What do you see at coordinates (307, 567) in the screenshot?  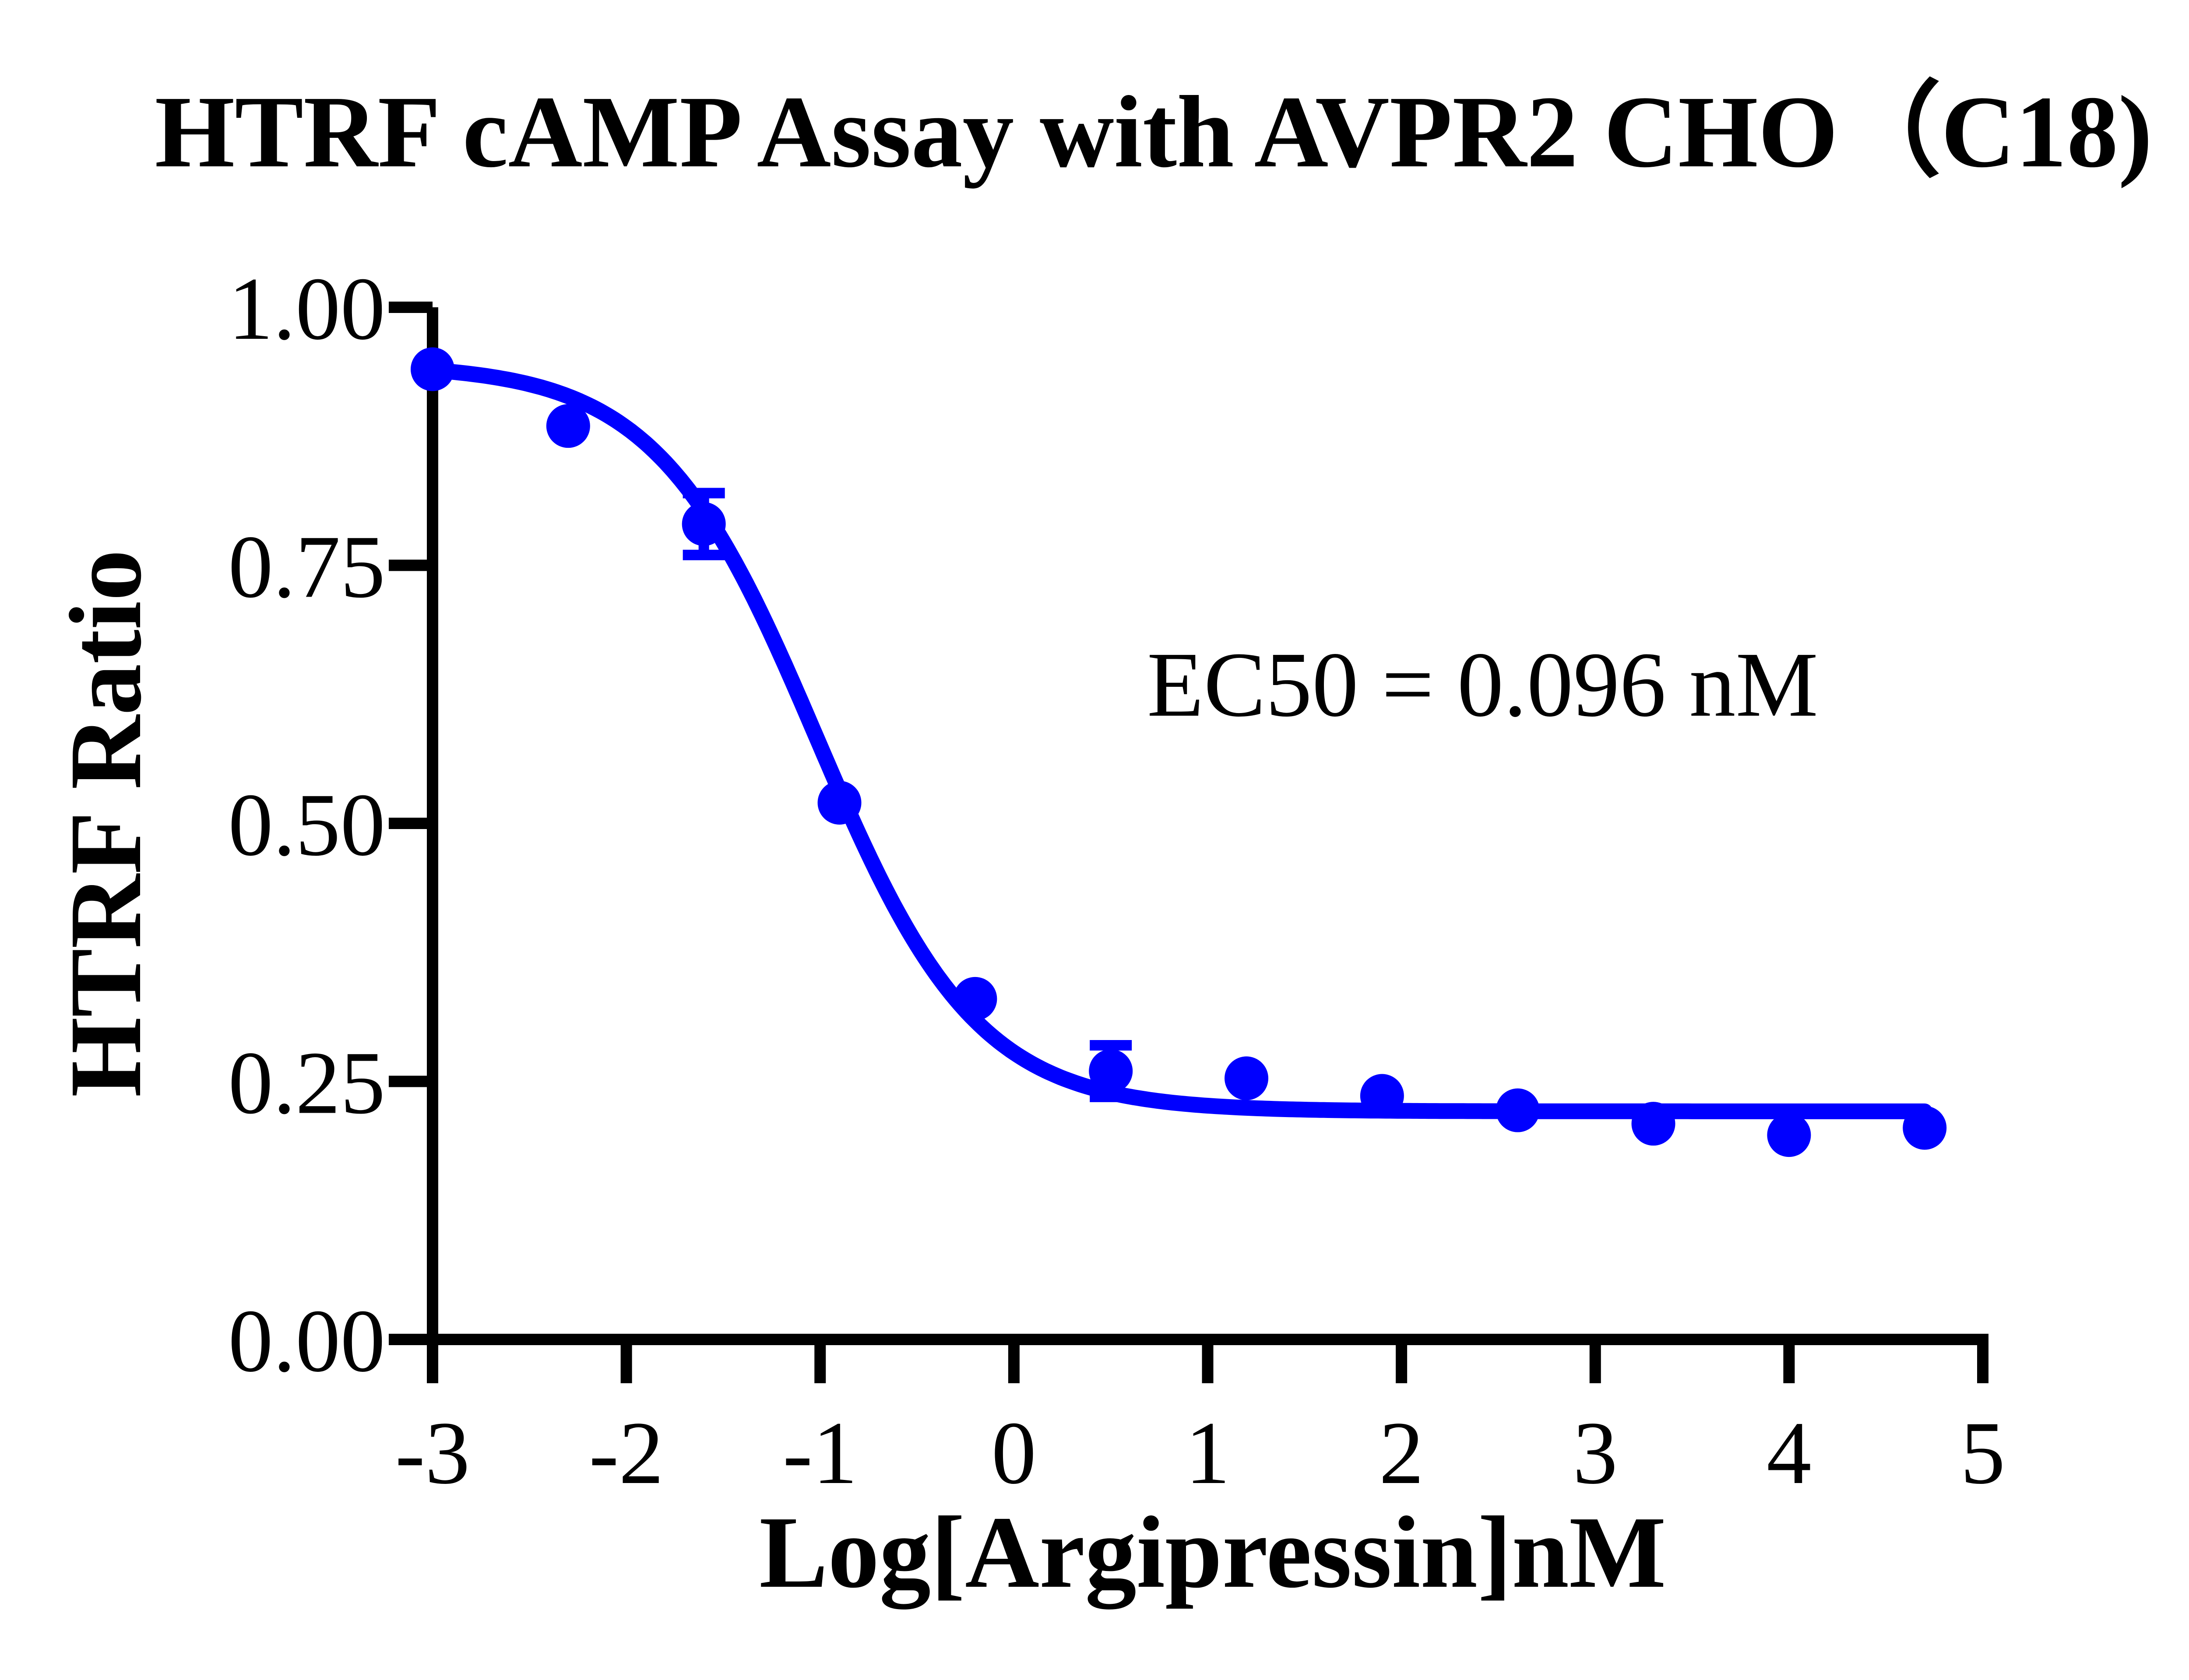 I see `y-tick-label: 0.75` at bounding box center [307, 567].